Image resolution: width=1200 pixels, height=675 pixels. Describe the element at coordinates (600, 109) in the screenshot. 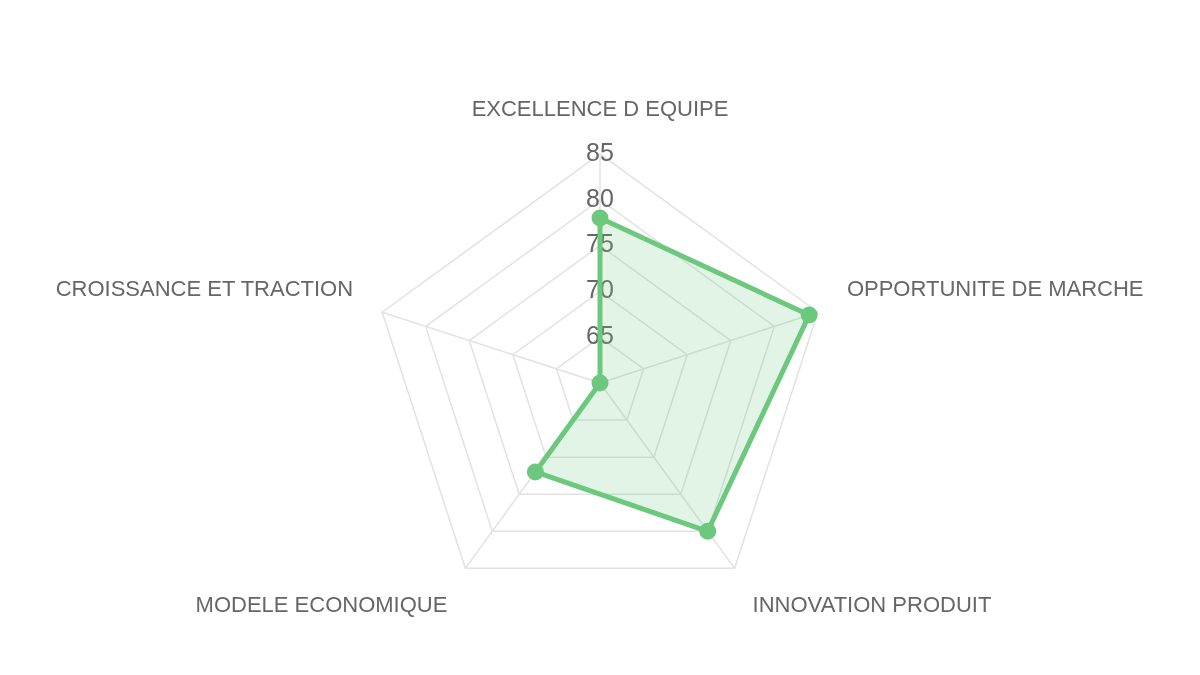

I see `spoke-label: EXCELLENCE D EQUIPE` at that location.